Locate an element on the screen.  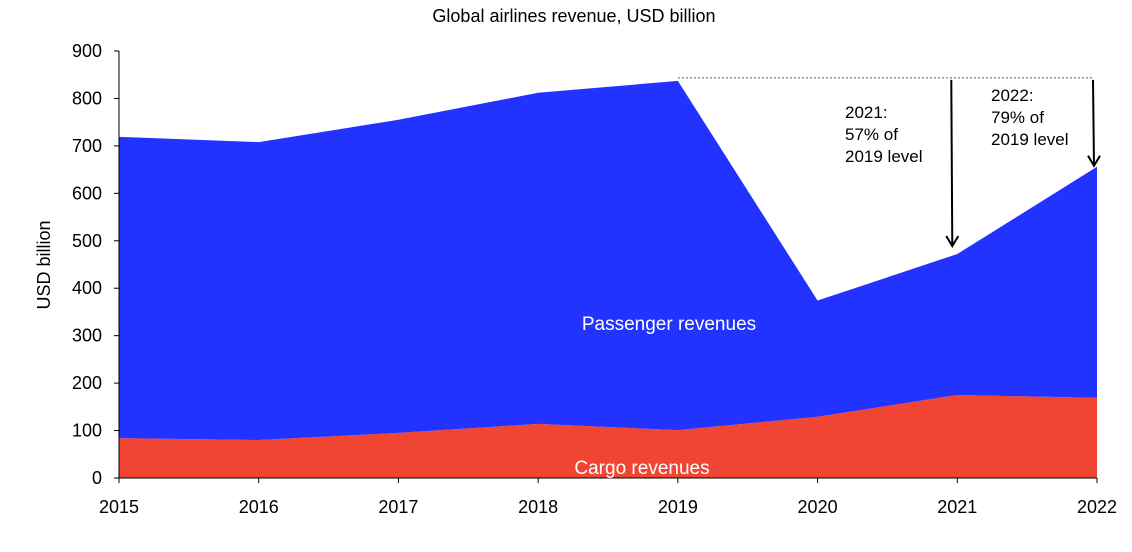
y-tick-label: 300 is located at coordinates (87, 336).